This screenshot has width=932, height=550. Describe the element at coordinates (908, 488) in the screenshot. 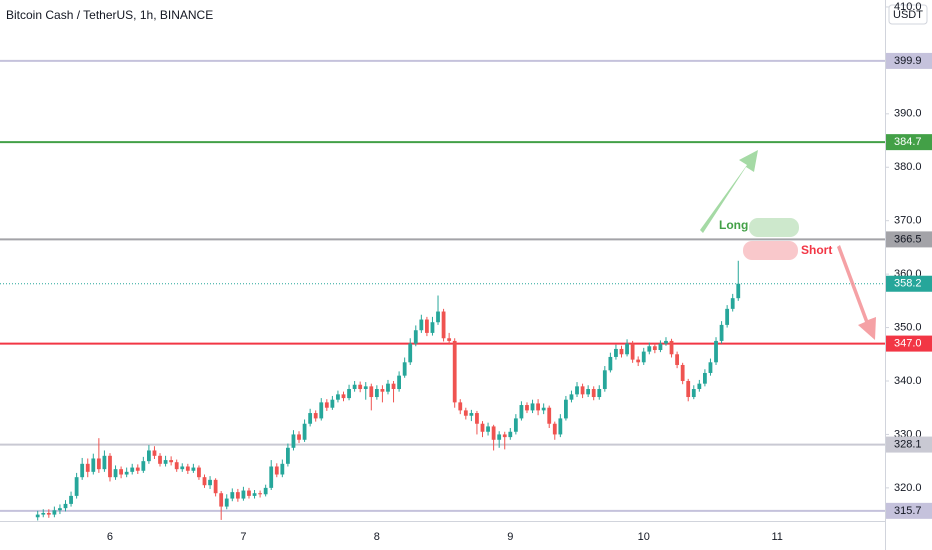

I see `y-tick-label: 320.0` at that location.